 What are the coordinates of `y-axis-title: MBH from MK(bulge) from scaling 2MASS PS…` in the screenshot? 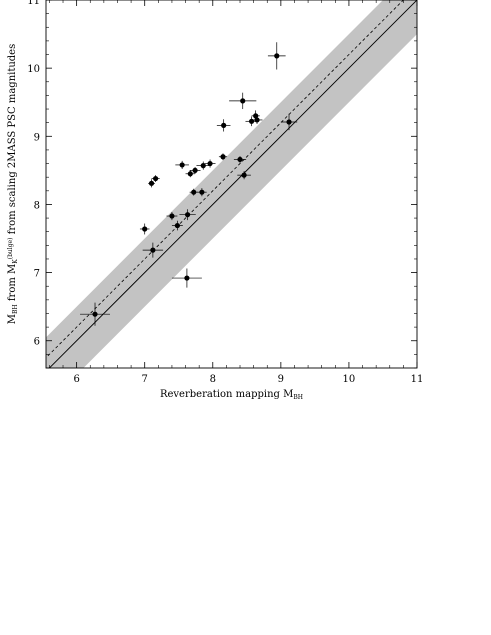 It's located at (13, 184).